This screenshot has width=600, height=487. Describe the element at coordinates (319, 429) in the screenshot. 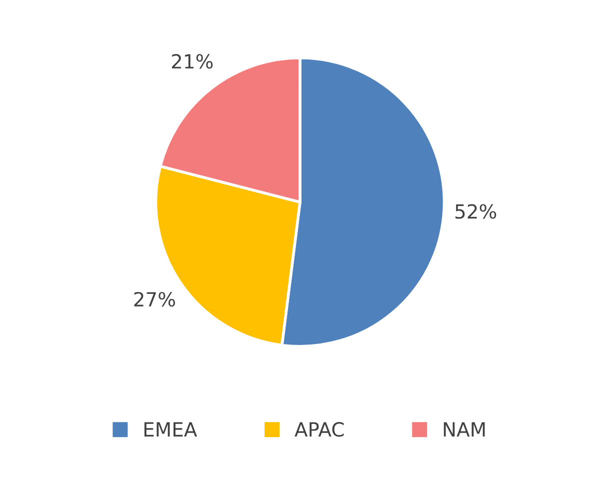

I see `legend-label: APAC` at that location.